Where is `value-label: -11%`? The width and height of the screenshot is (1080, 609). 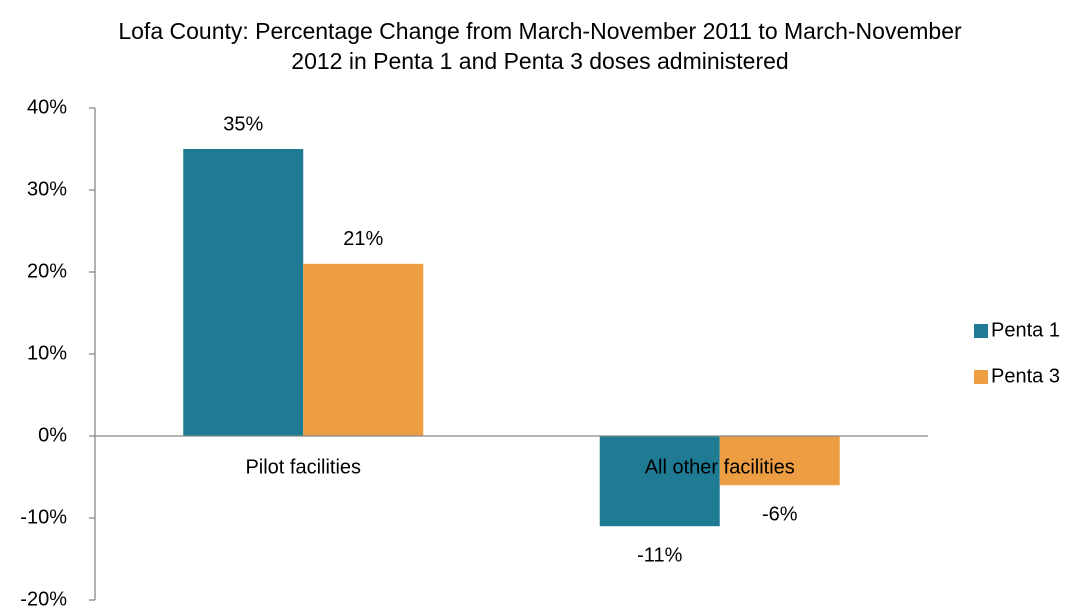
value-label: -11% is located at coordinates (659, 555).